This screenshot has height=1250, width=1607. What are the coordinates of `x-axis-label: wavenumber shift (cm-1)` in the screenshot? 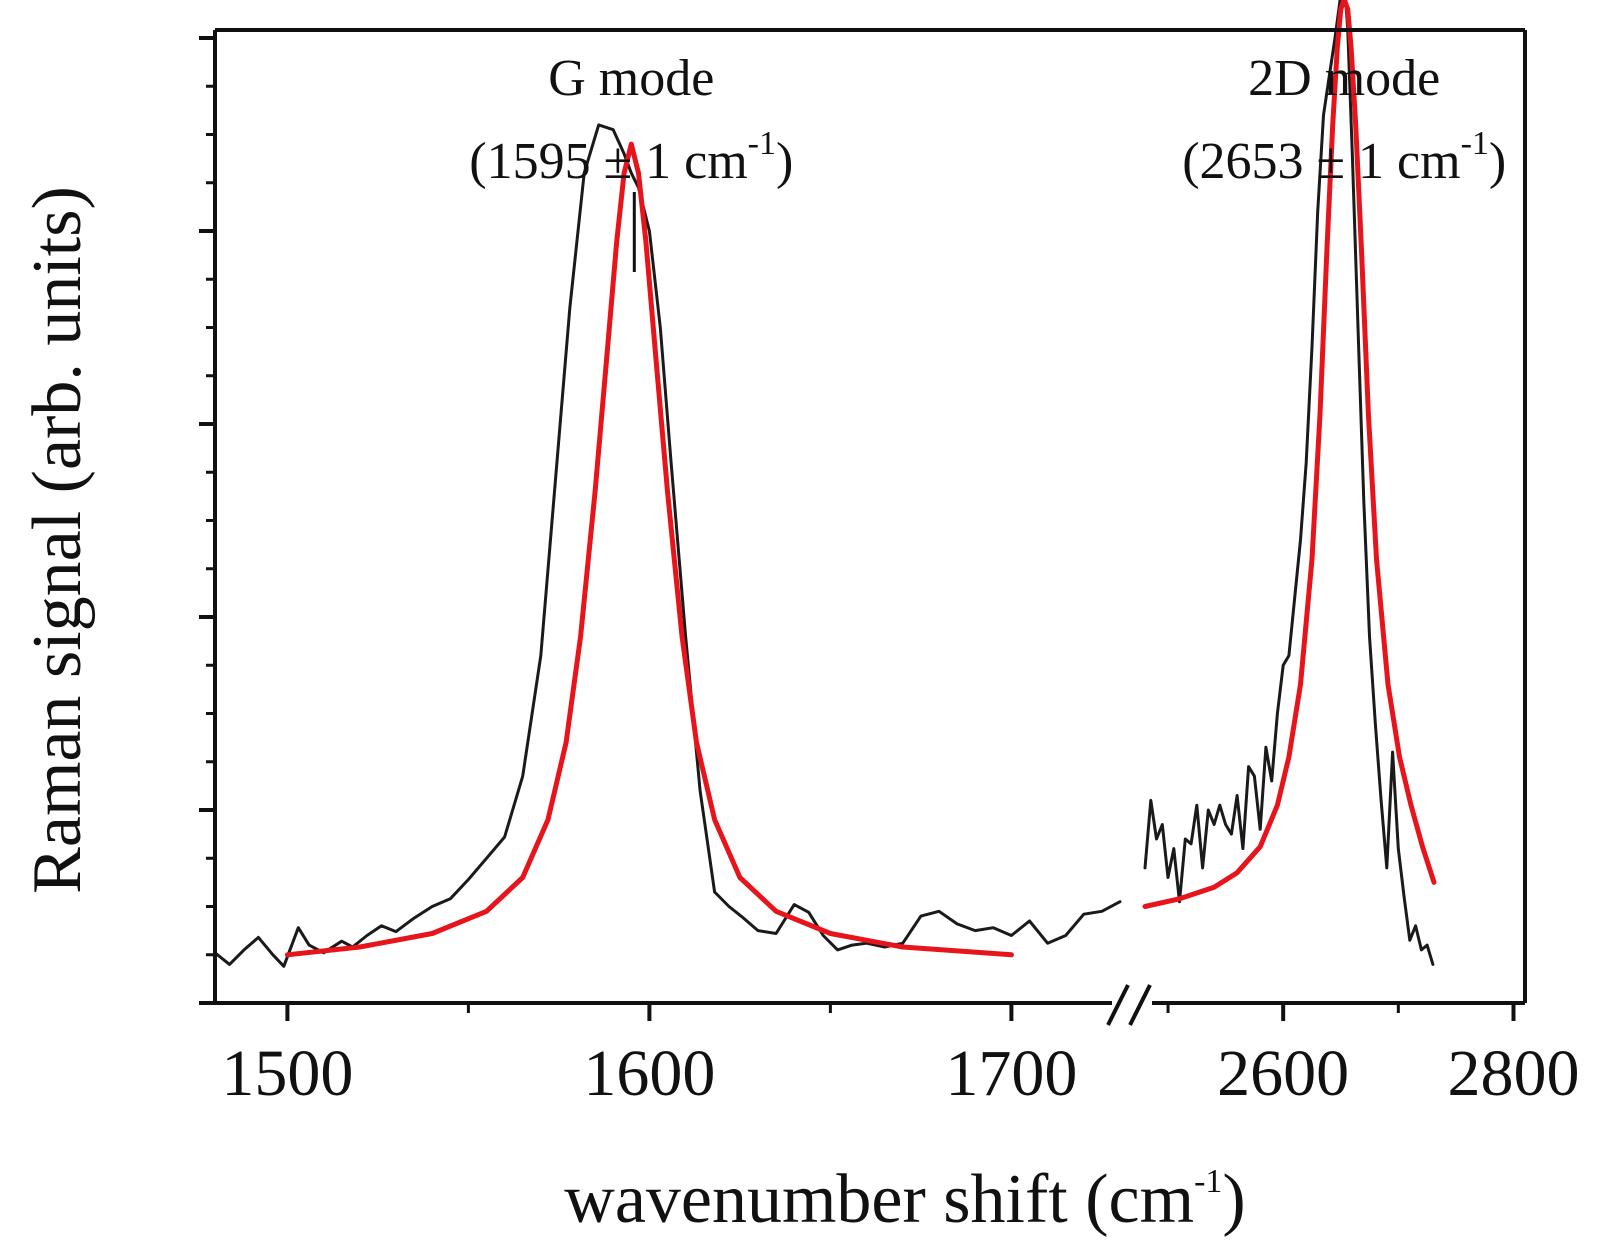 It's located at (904, 1199).